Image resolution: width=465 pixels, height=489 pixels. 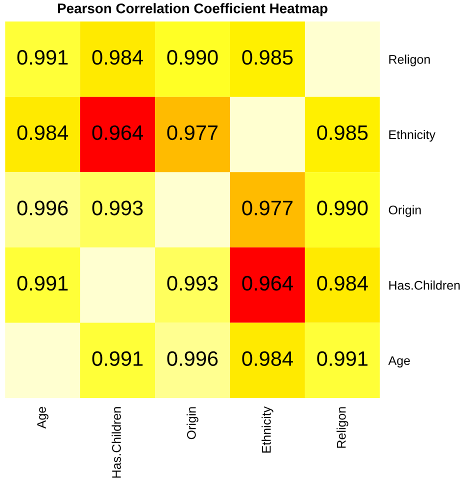 I want to click on x-tick-label: Religon, so click(x=342, y=427).